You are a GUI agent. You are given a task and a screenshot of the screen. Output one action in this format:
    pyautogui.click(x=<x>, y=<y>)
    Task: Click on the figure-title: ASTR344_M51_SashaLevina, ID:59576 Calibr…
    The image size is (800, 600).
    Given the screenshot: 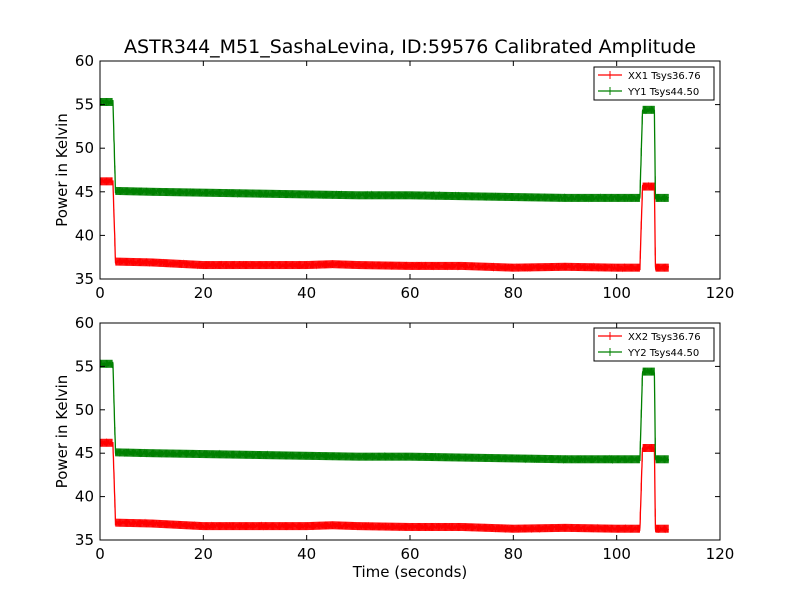 What is the action you would take?
    pyautogui.click(x=410, y=47)
    